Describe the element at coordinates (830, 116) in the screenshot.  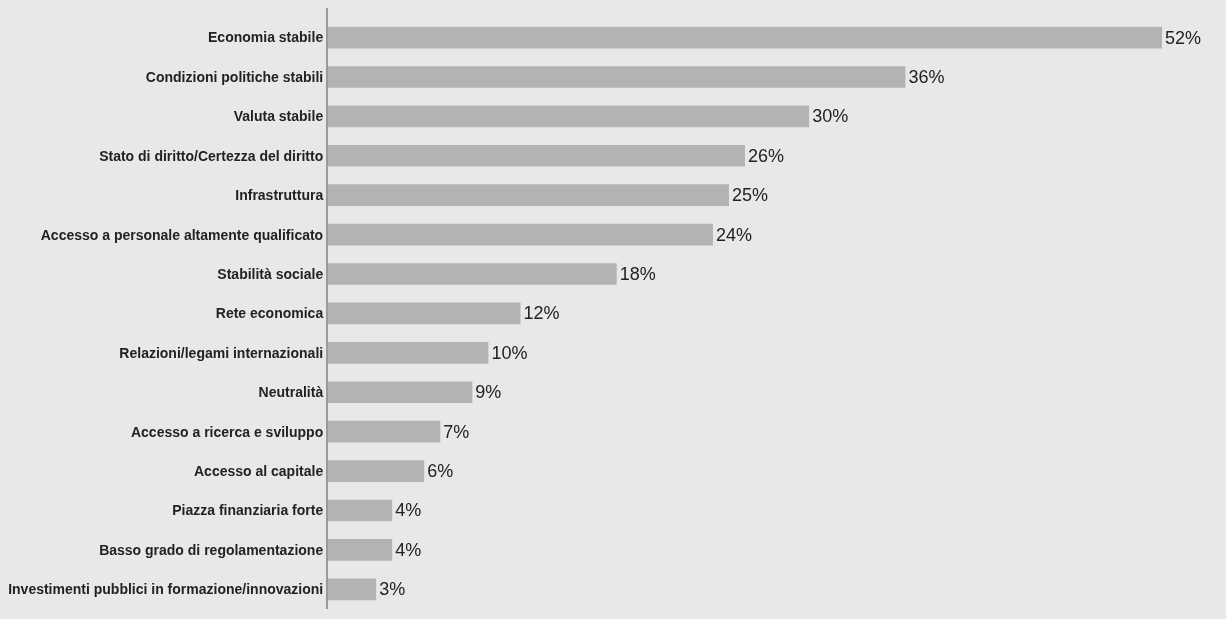
I see `data-label: 30%` at that location.